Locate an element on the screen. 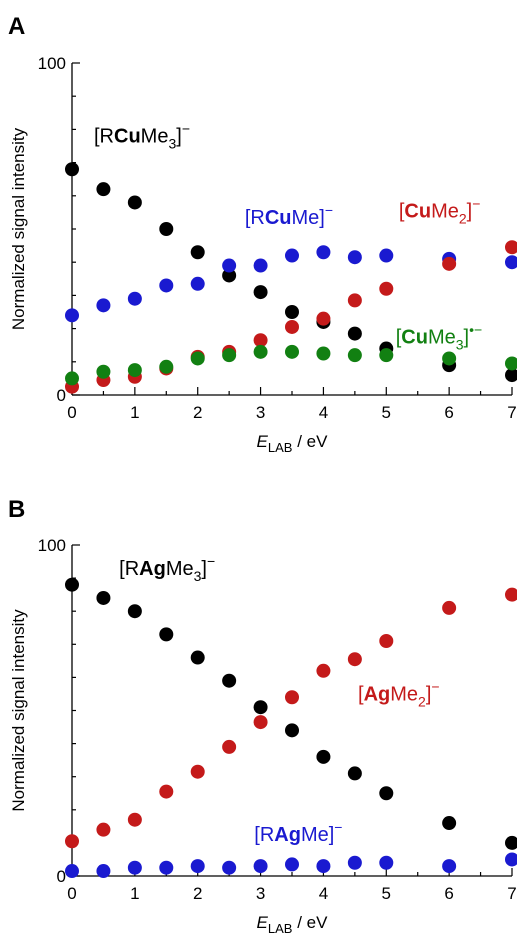  x-tick-label: 1 is located at coordinates (134, 893).